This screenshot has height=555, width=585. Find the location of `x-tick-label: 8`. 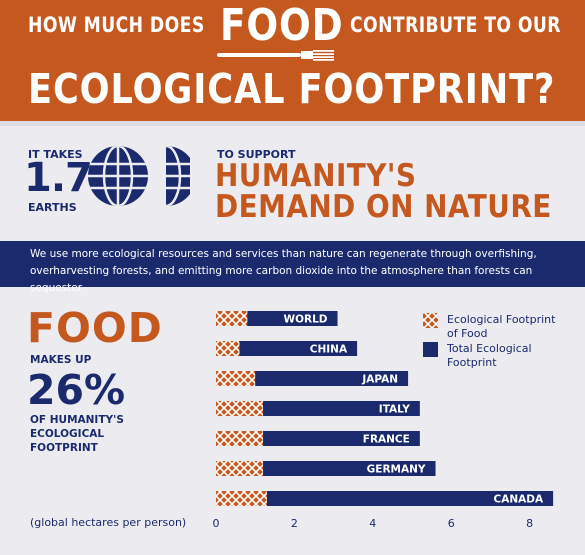

x-tick-label: 8 is located at coordinates (529, 523).